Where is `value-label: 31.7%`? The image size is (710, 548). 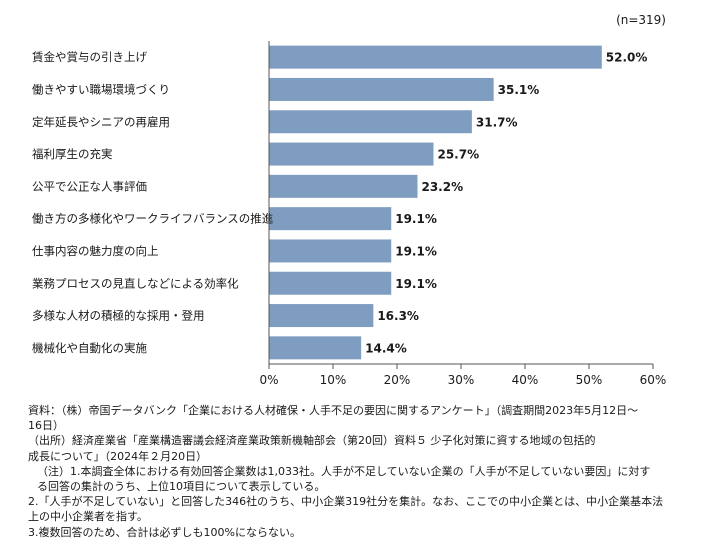
value-label: 31.7% is located at coordinates (497, 122).